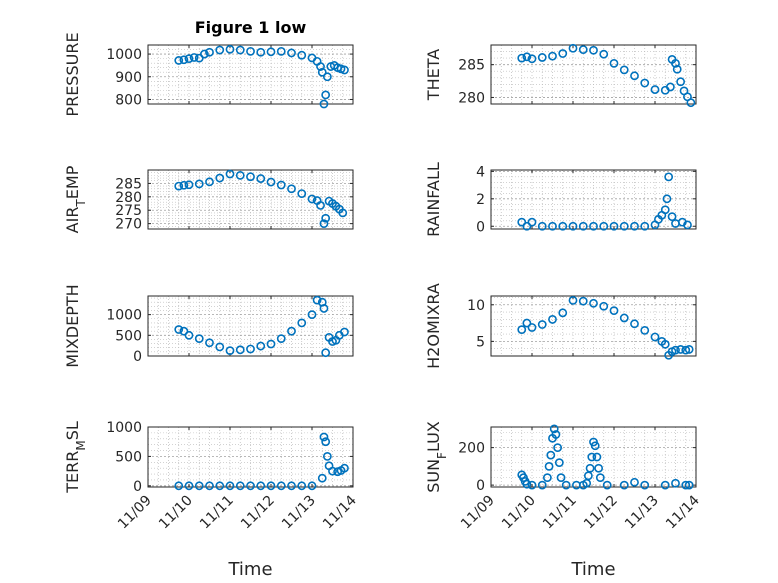 This screenshot has height=583, width=778. I want to click on grid, so click(593, 326).